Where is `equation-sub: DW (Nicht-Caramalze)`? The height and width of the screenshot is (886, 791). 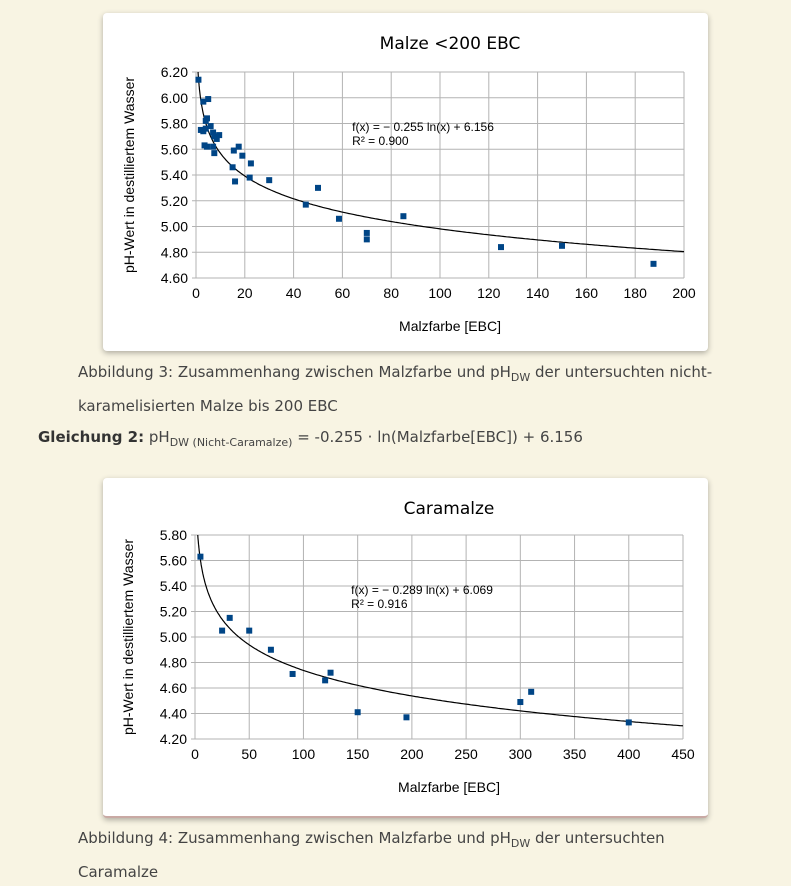 equation-sub: DW (Nicht-Caramalze) is located at coordinates (231, 442).